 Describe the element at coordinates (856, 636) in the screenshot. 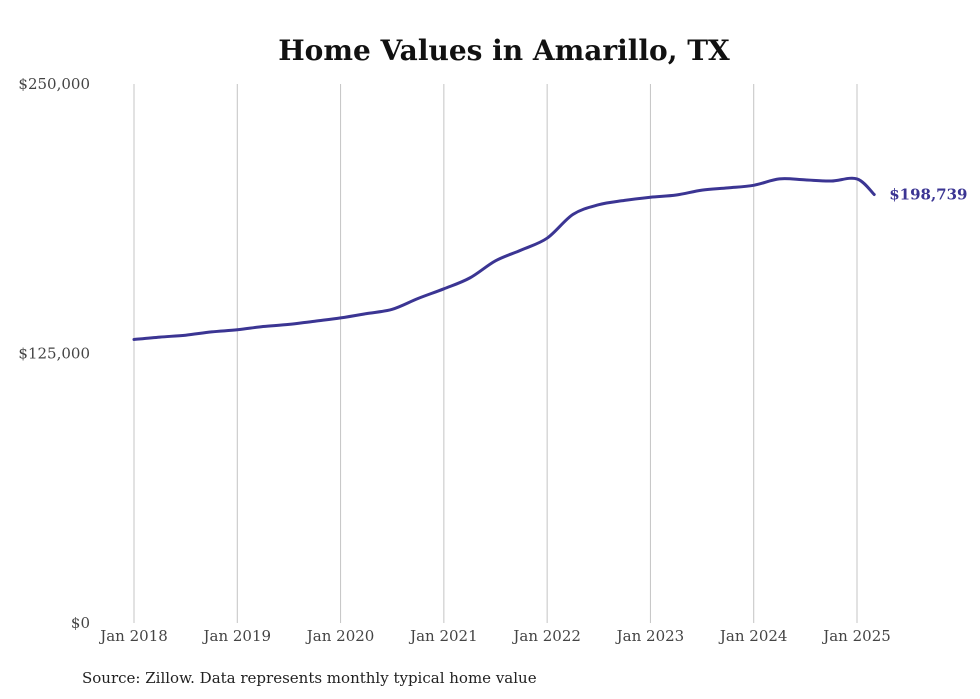

I see `x-tick-label: Jan 2025` at that location.